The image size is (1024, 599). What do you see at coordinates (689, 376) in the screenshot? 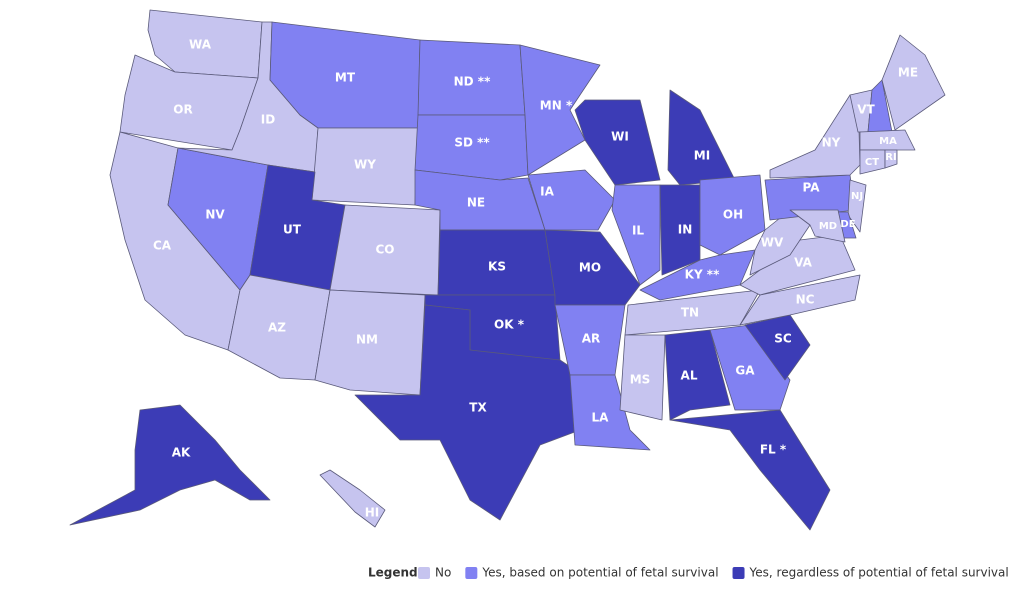
I see `state-label: AL` at bounding box center [689, 376].